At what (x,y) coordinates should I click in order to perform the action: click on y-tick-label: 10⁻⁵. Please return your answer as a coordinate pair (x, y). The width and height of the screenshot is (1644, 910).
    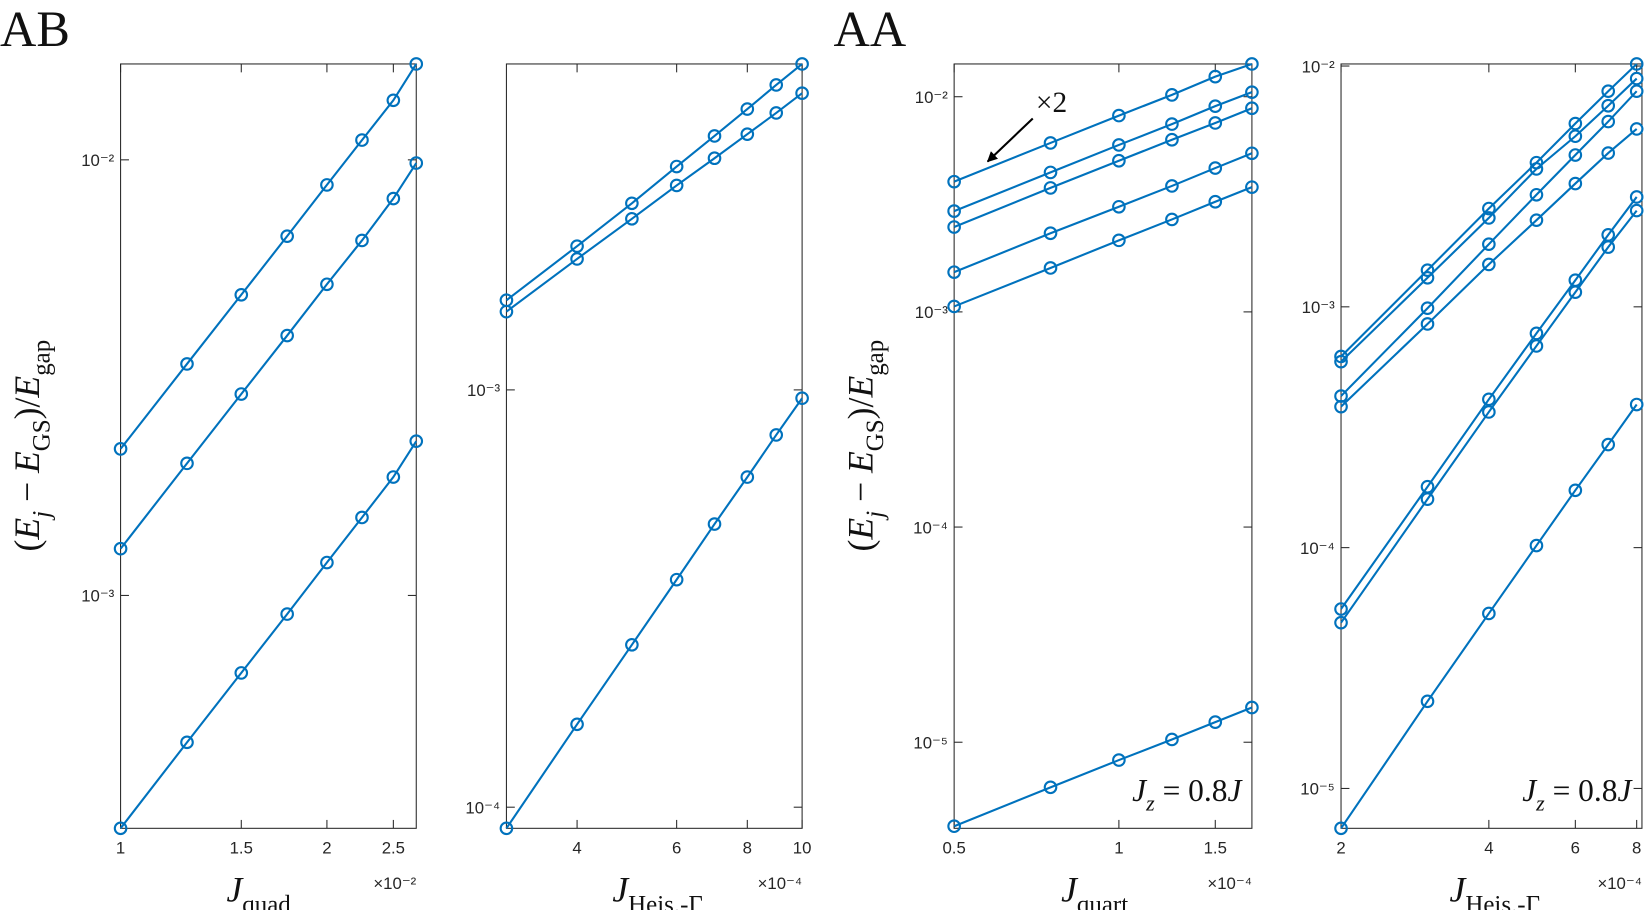
    Looking at the image, I should click on (930, 743).